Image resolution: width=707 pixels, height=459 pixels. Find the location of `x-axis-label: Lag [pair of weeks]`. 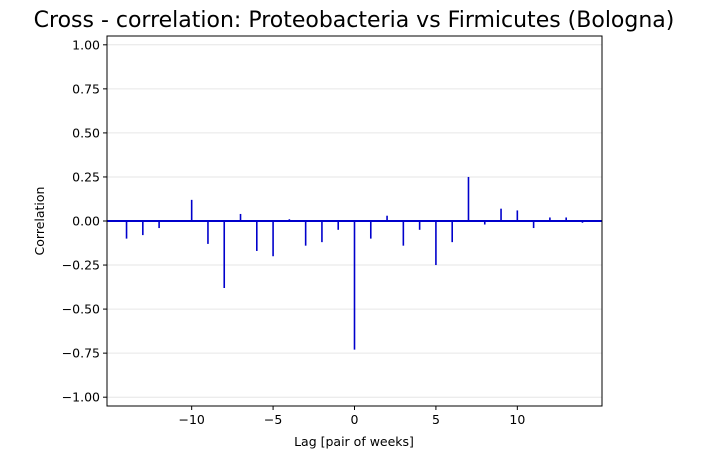

x-axis-label: Lag [pair of weeks] is located at coordinates (354, 441).